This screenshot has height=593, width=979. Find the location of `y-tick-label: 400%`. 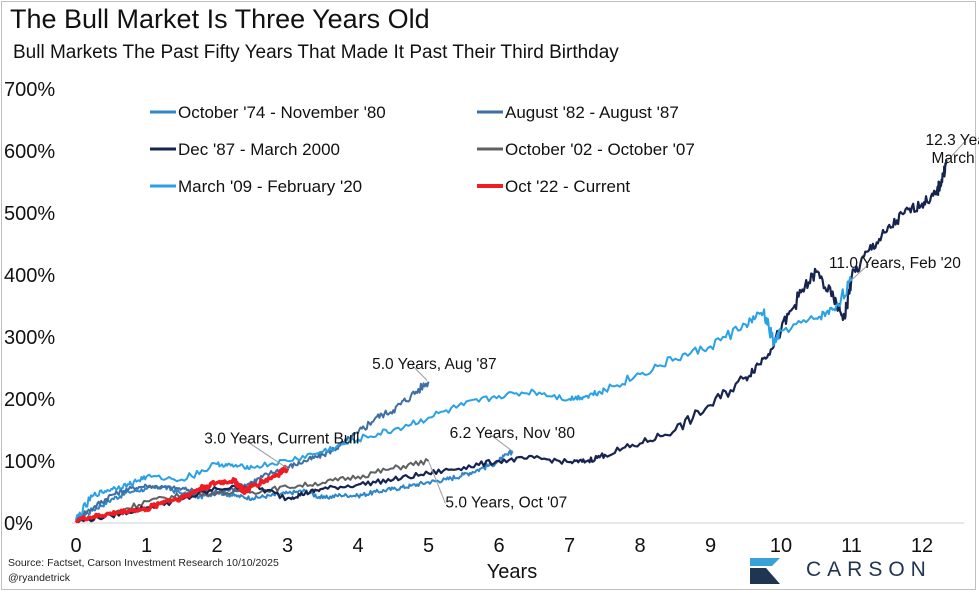

y-tick-label: 400% is located at coordinates (29, 276).